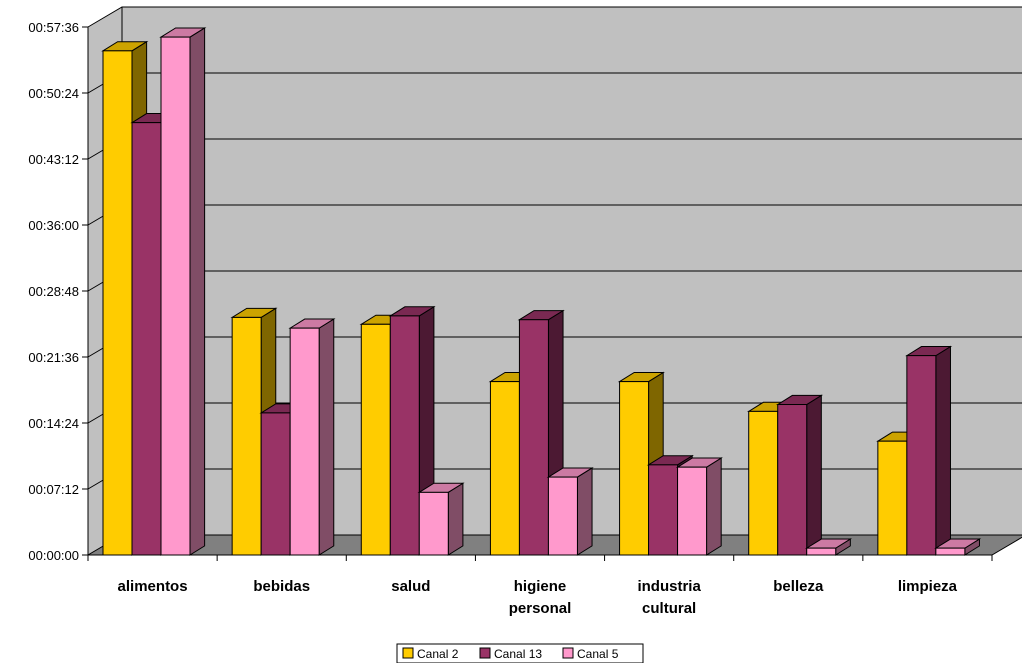  Describe the element at coordinates (928, 586) in the screenshot. I see `category-label: limpieza` at that location.